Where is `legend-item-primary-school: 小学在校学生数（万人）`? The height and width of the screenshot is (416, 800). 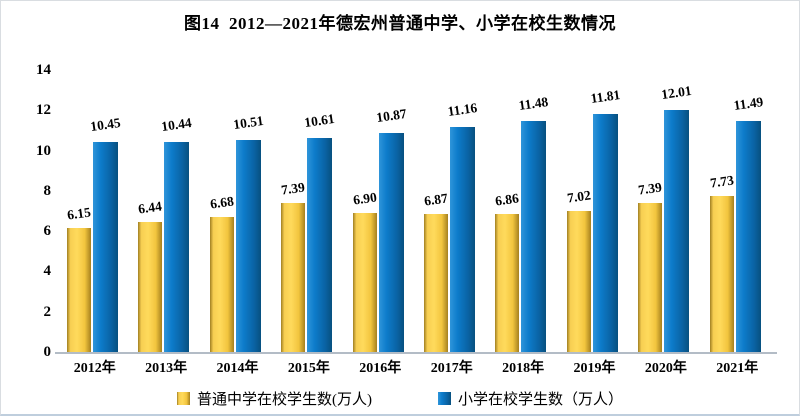
legend-item-primary-school: 小学在校学生数（万人） is located at coordinates (530, 398).